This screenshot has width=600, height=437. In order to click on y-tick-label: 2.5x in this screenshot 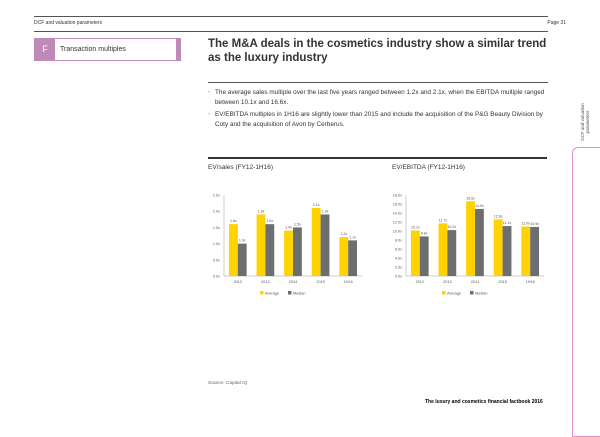, I will do `click(216, 196)`.